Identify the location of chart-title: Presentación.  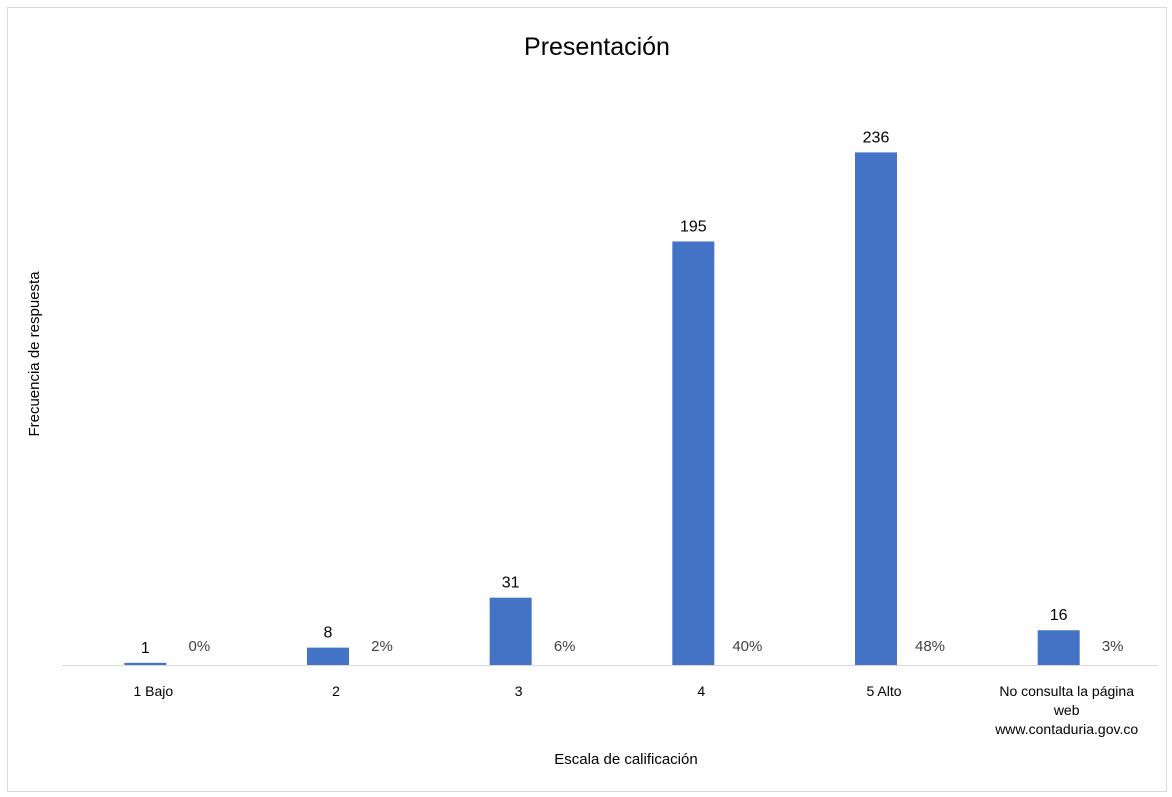
(597, 47).